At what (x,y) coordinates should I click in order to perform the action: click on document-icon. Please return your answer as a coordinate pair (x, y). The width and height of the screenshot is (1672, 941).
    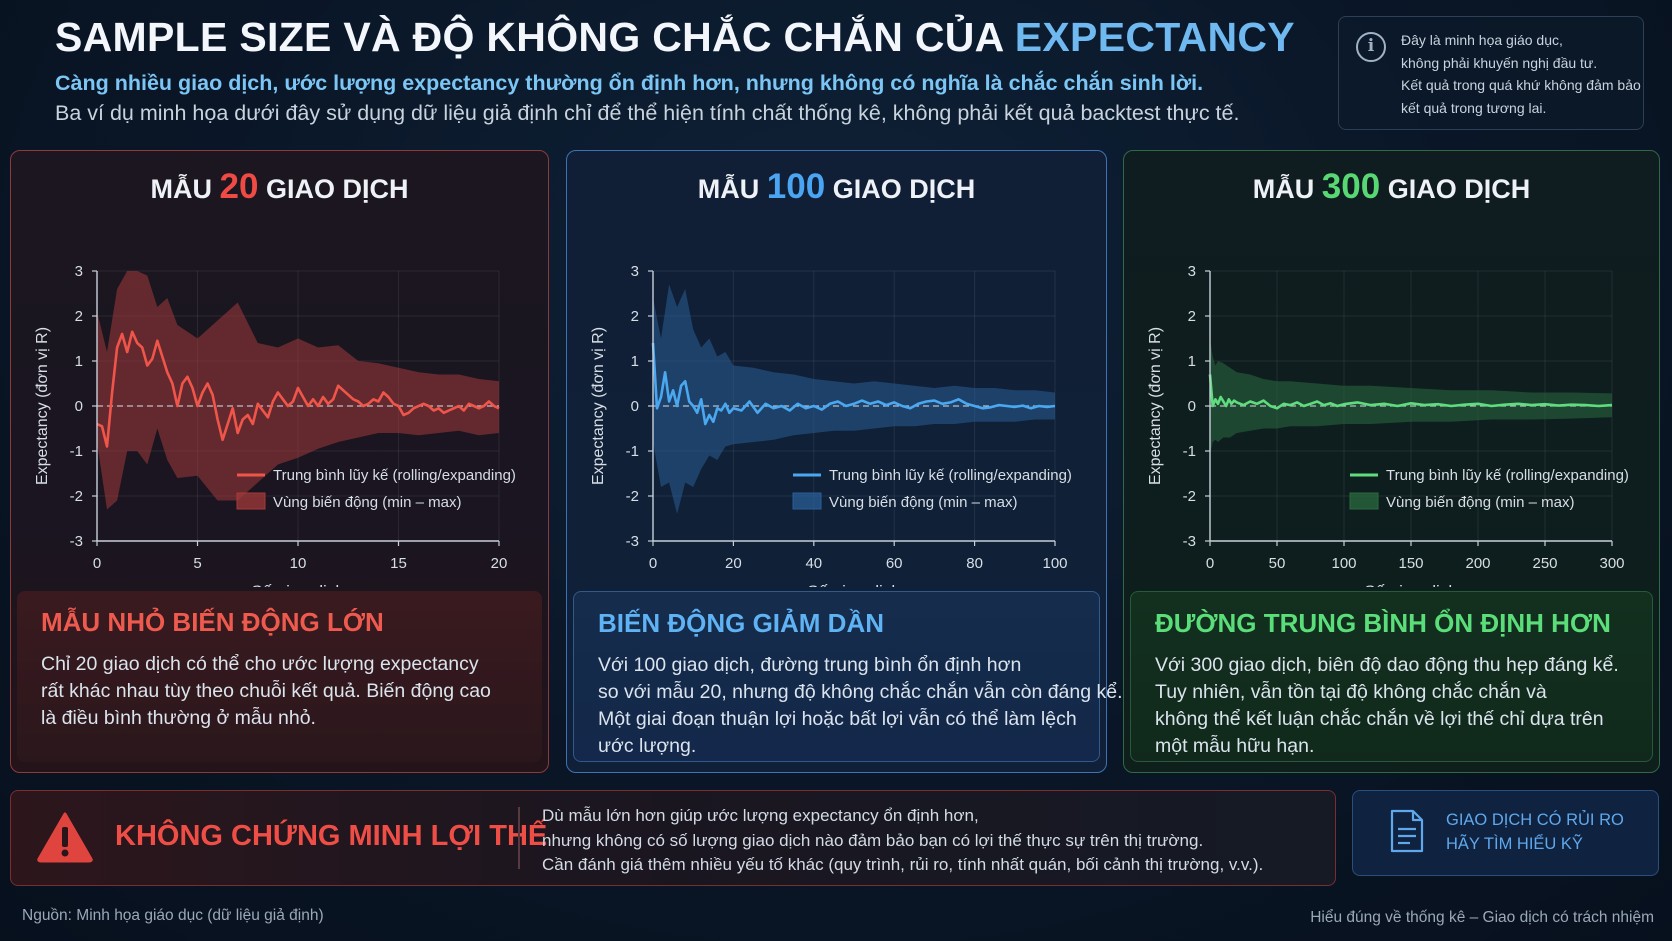
    Looking at the image, I should click on (1407, 831).